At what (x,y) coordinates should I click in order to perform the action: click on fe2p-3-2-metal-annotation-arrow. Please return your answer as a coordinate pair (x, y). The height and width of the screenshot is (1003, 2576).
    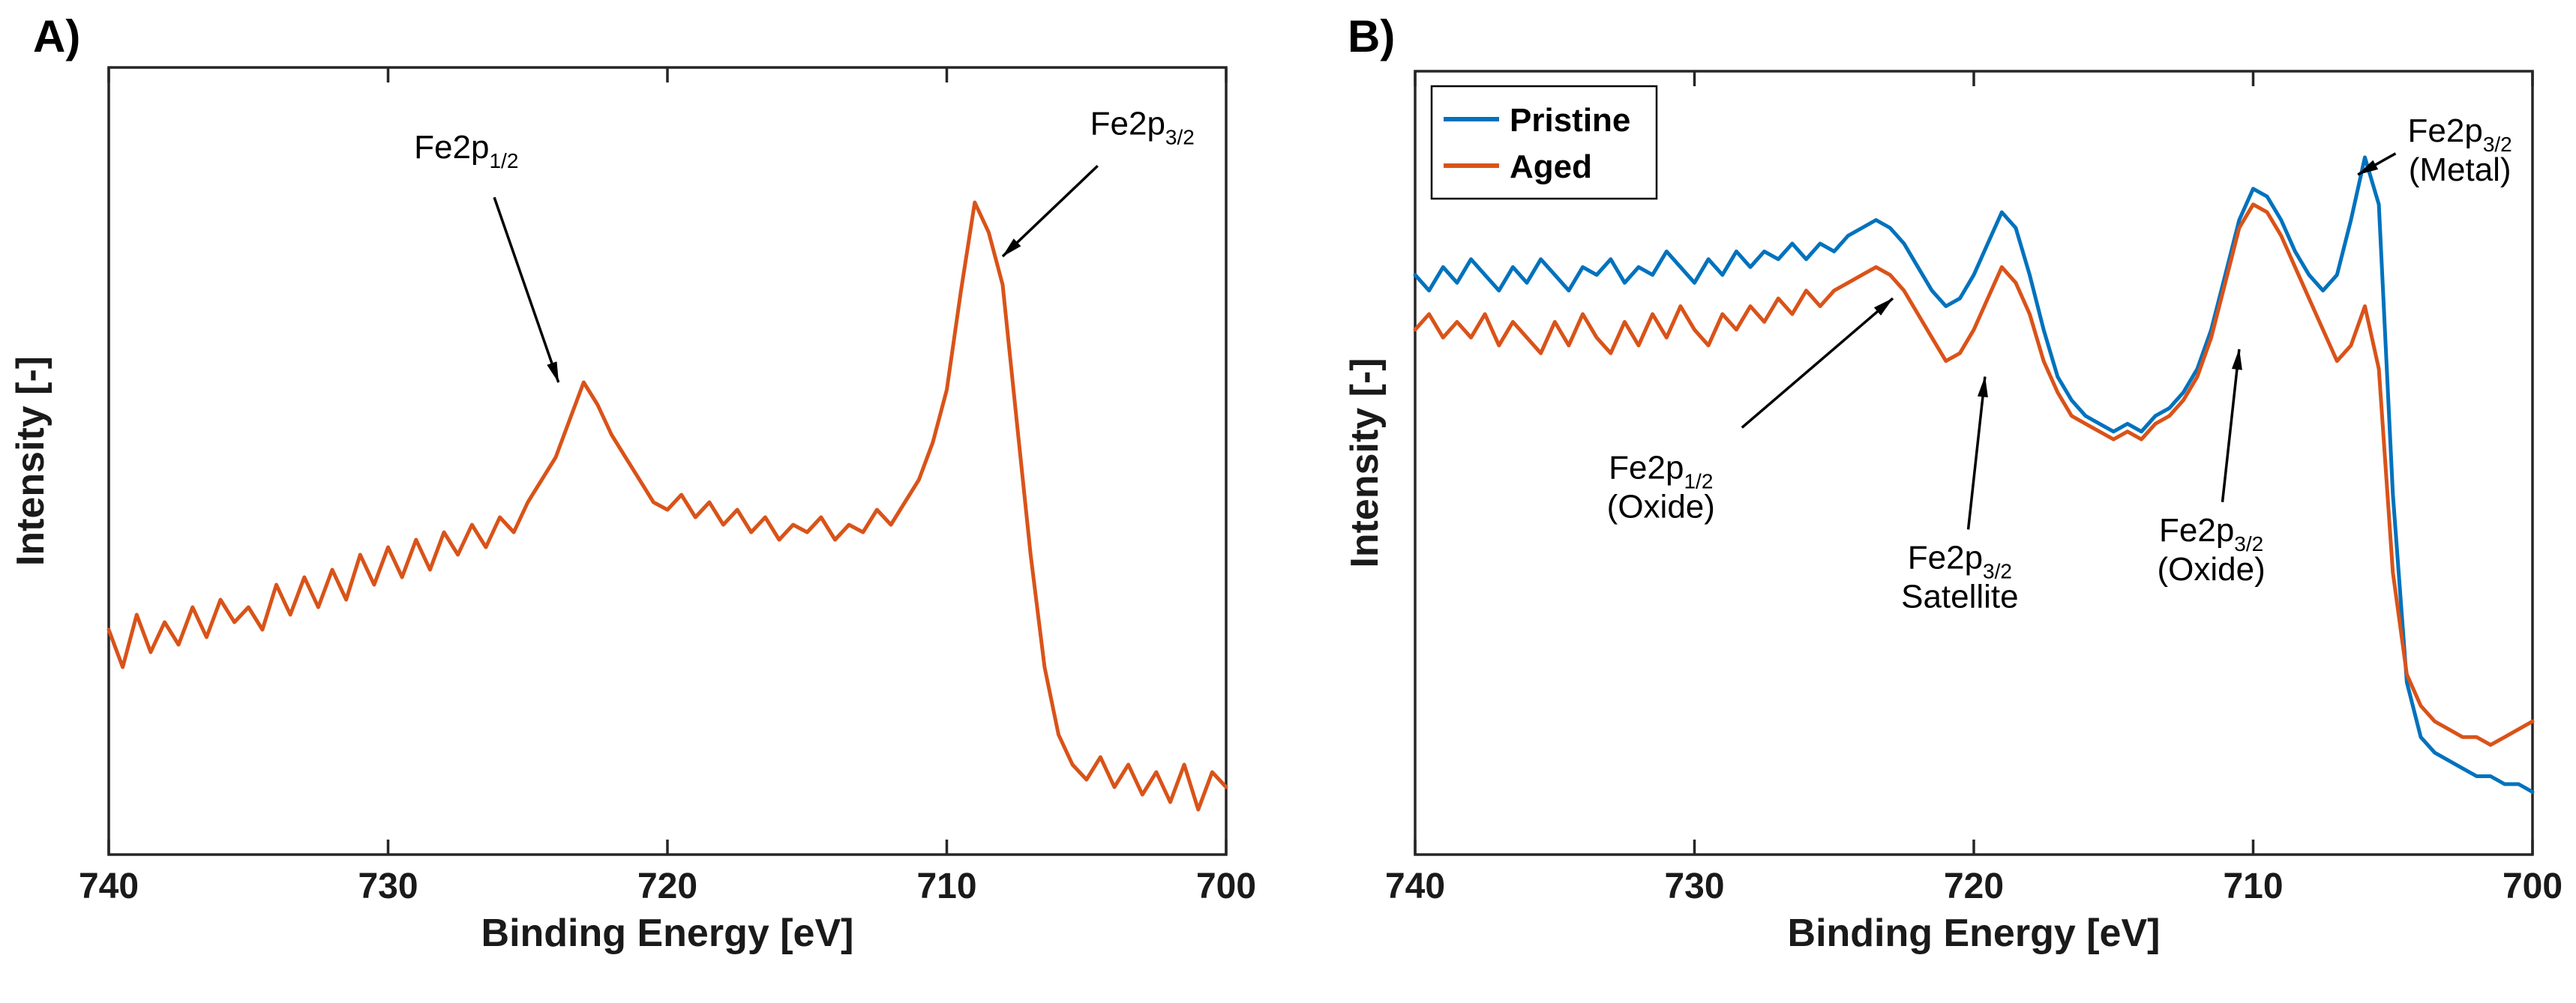
    Looking at the image, I should click on (2377, 164).